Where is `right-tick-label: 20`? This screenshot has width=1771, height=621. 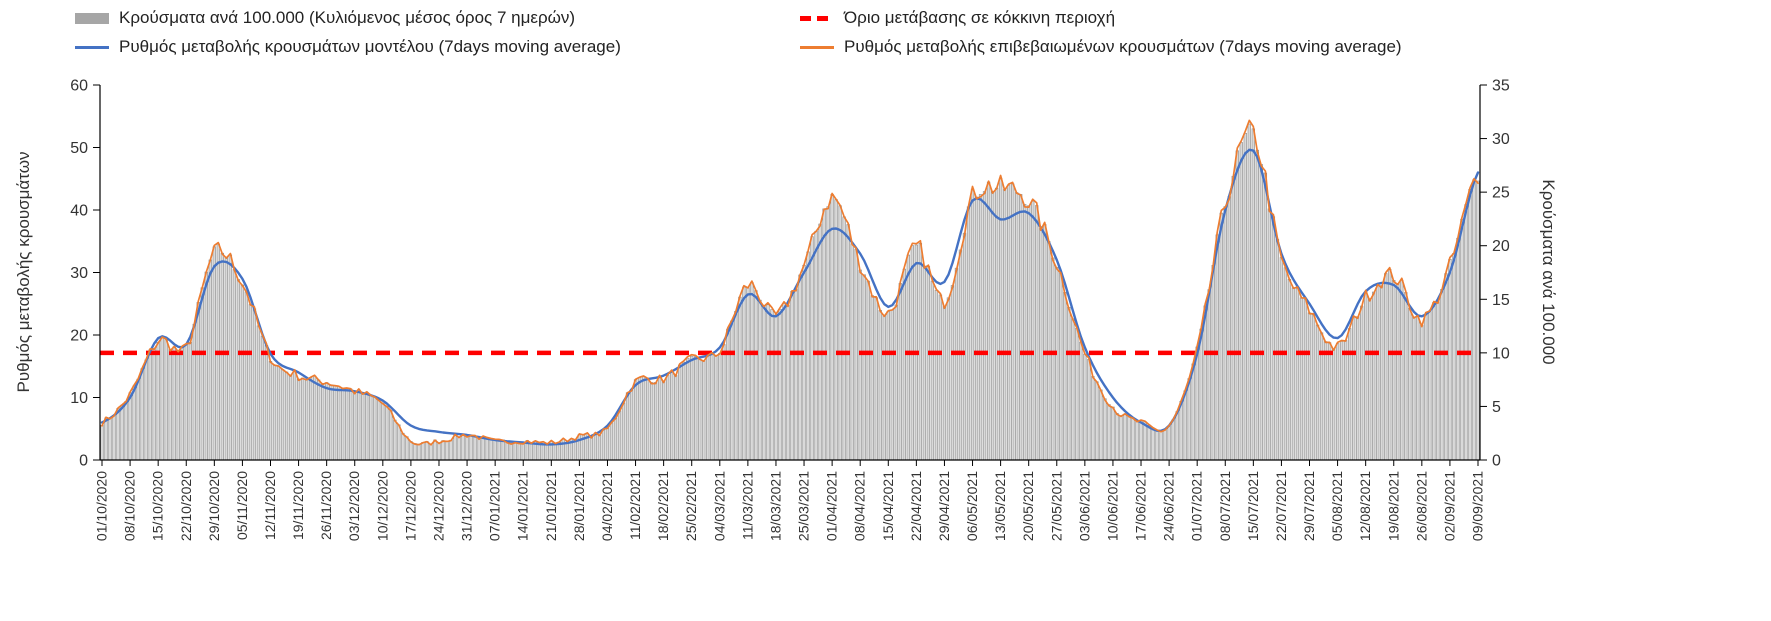 right-tick-label: 20 is located at coordinates (1501, 246).